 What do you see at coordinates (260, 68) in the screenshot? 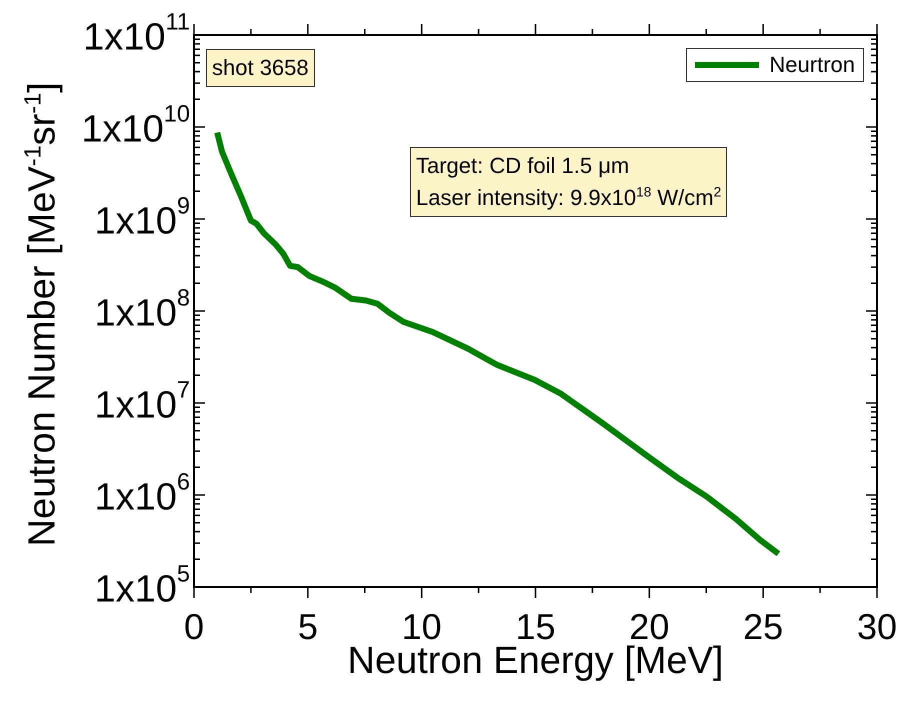
I see `annotation: shot 3658` at bounding box center [260, 68].